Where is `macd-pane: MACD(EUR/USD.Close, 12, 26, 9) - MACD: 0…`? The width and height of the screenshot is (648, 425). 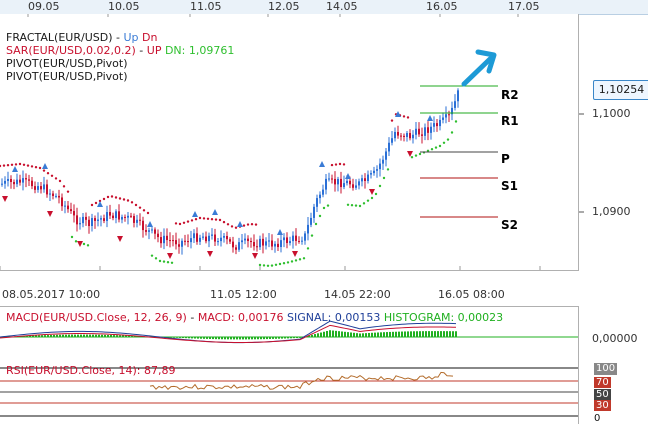 macd-pane: MACD(EUR/USD.Close, 12, 26, 9) - MACD: 0… is located at coordinates (289, 335).